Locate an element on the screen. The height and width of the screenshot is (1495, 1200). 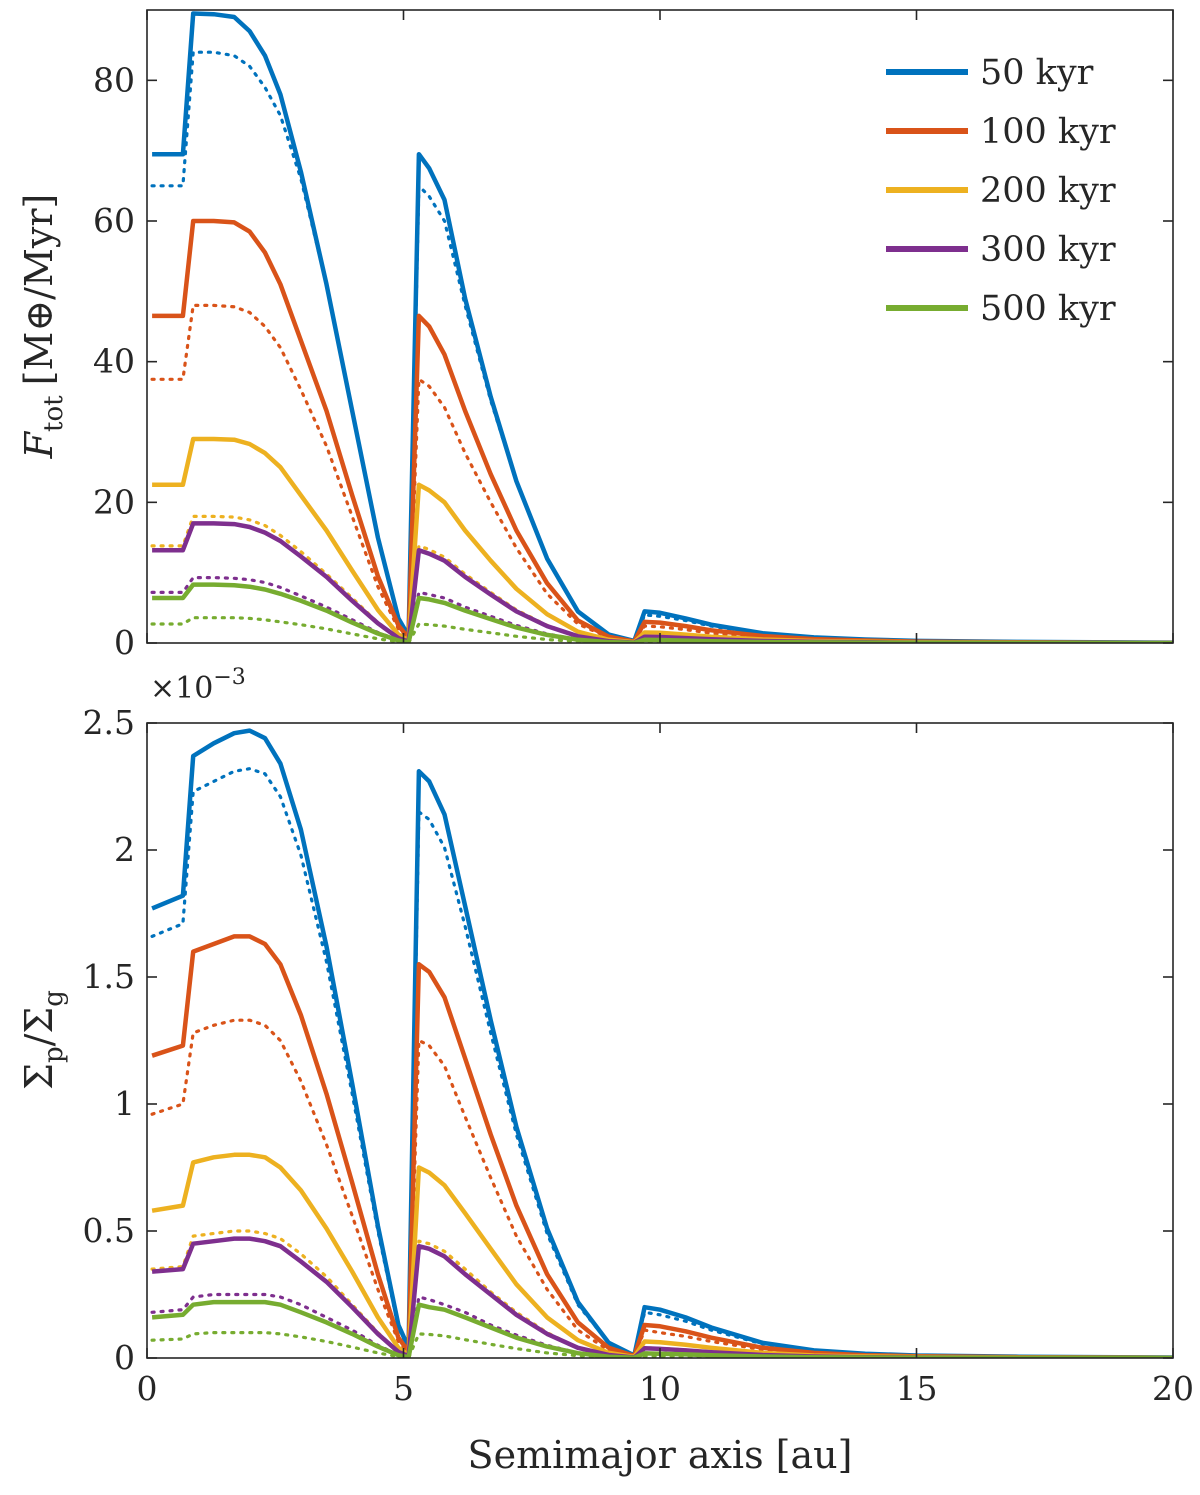
x-axis-label: Semimajor axis [au] is located at coordinates (660, 1455).